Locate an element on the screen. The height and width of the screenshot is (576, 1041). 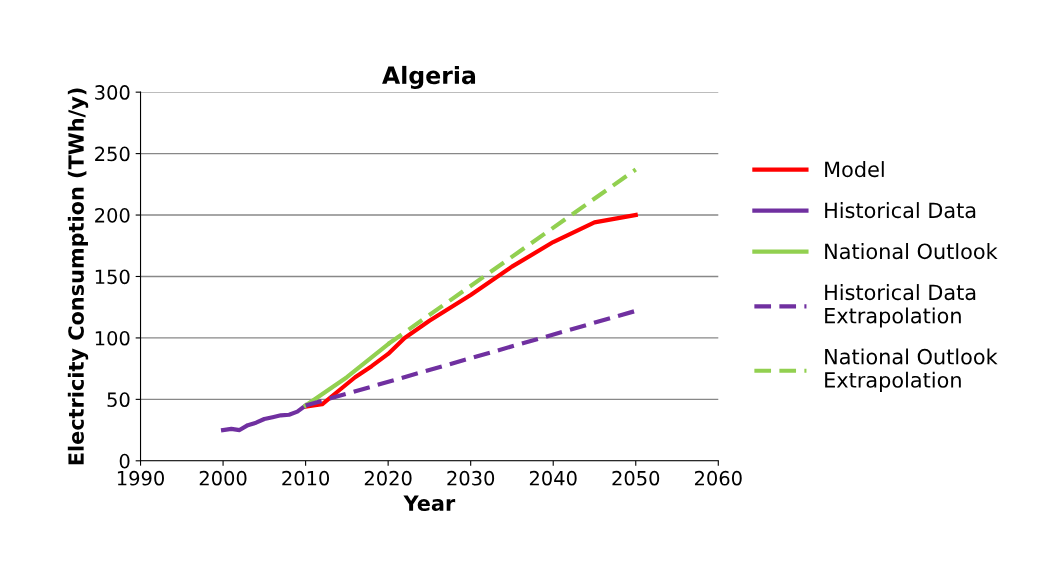
x-tick-label: 2010 is located at coordinates (306, 478).